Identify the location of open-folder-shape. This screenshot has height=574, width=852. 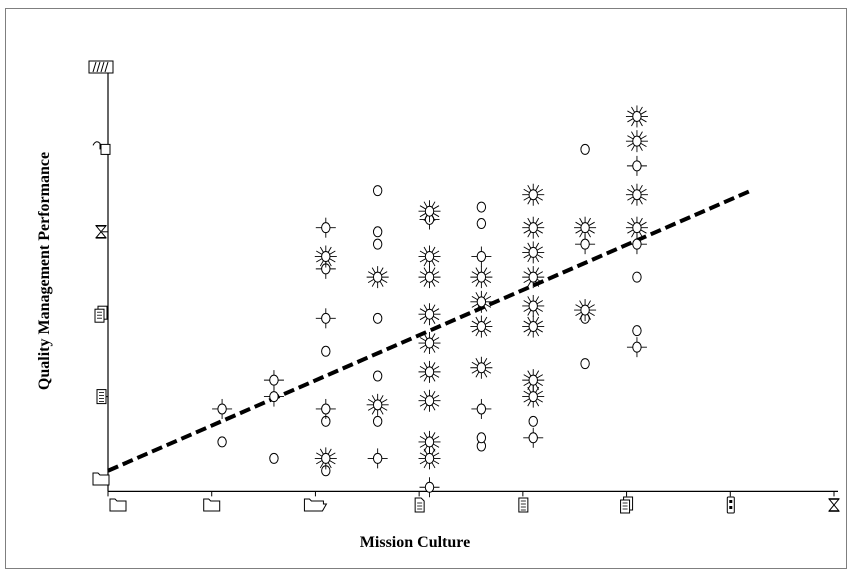
(315, 505).